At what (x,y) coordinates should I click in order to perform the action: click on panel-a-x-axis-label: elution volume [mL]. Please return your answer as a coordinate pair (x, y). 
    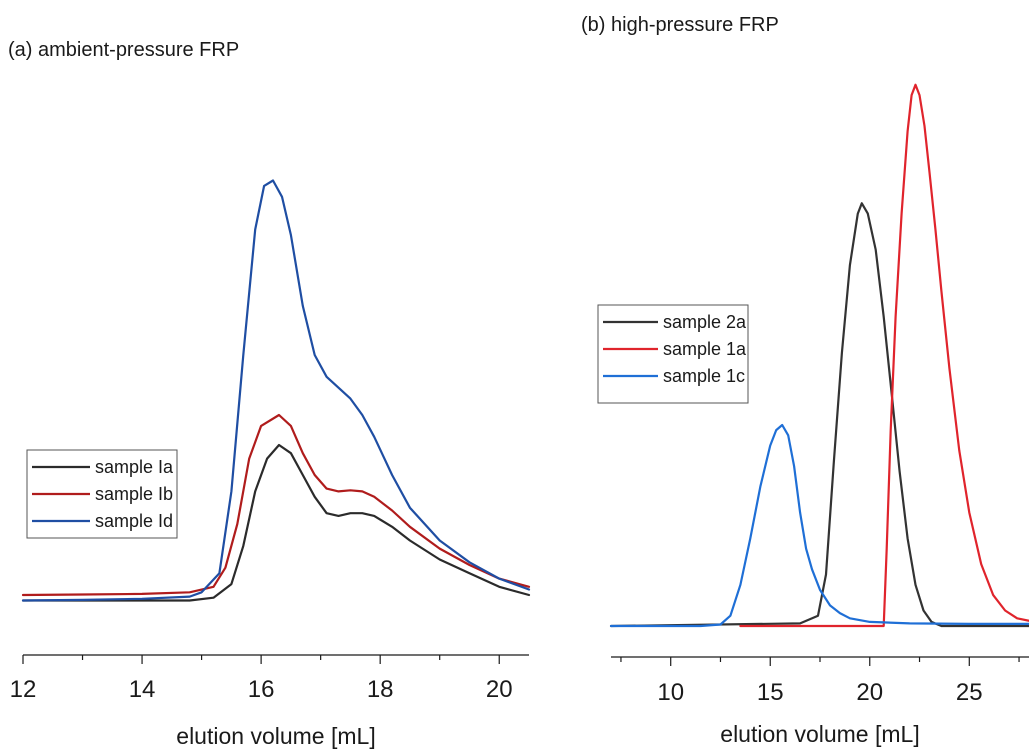
    Looking at the image, I should click on (275, 736).